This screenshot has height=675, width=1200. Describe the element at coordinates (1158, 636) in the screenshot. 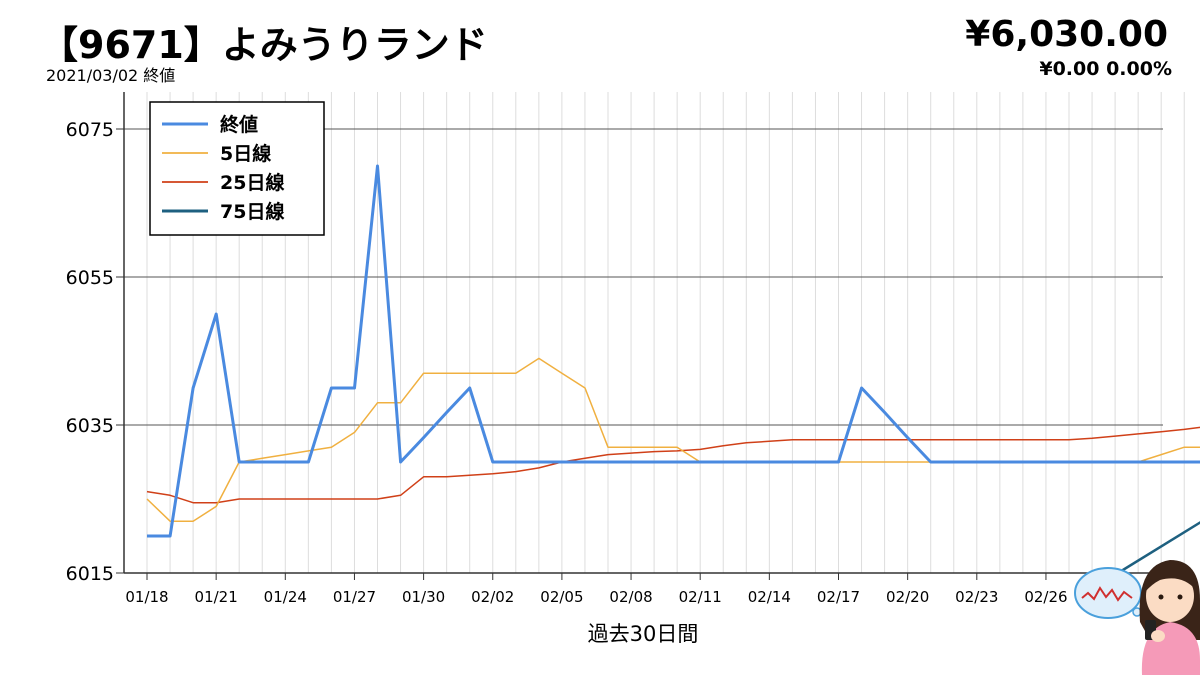

I see `hand` at that location.